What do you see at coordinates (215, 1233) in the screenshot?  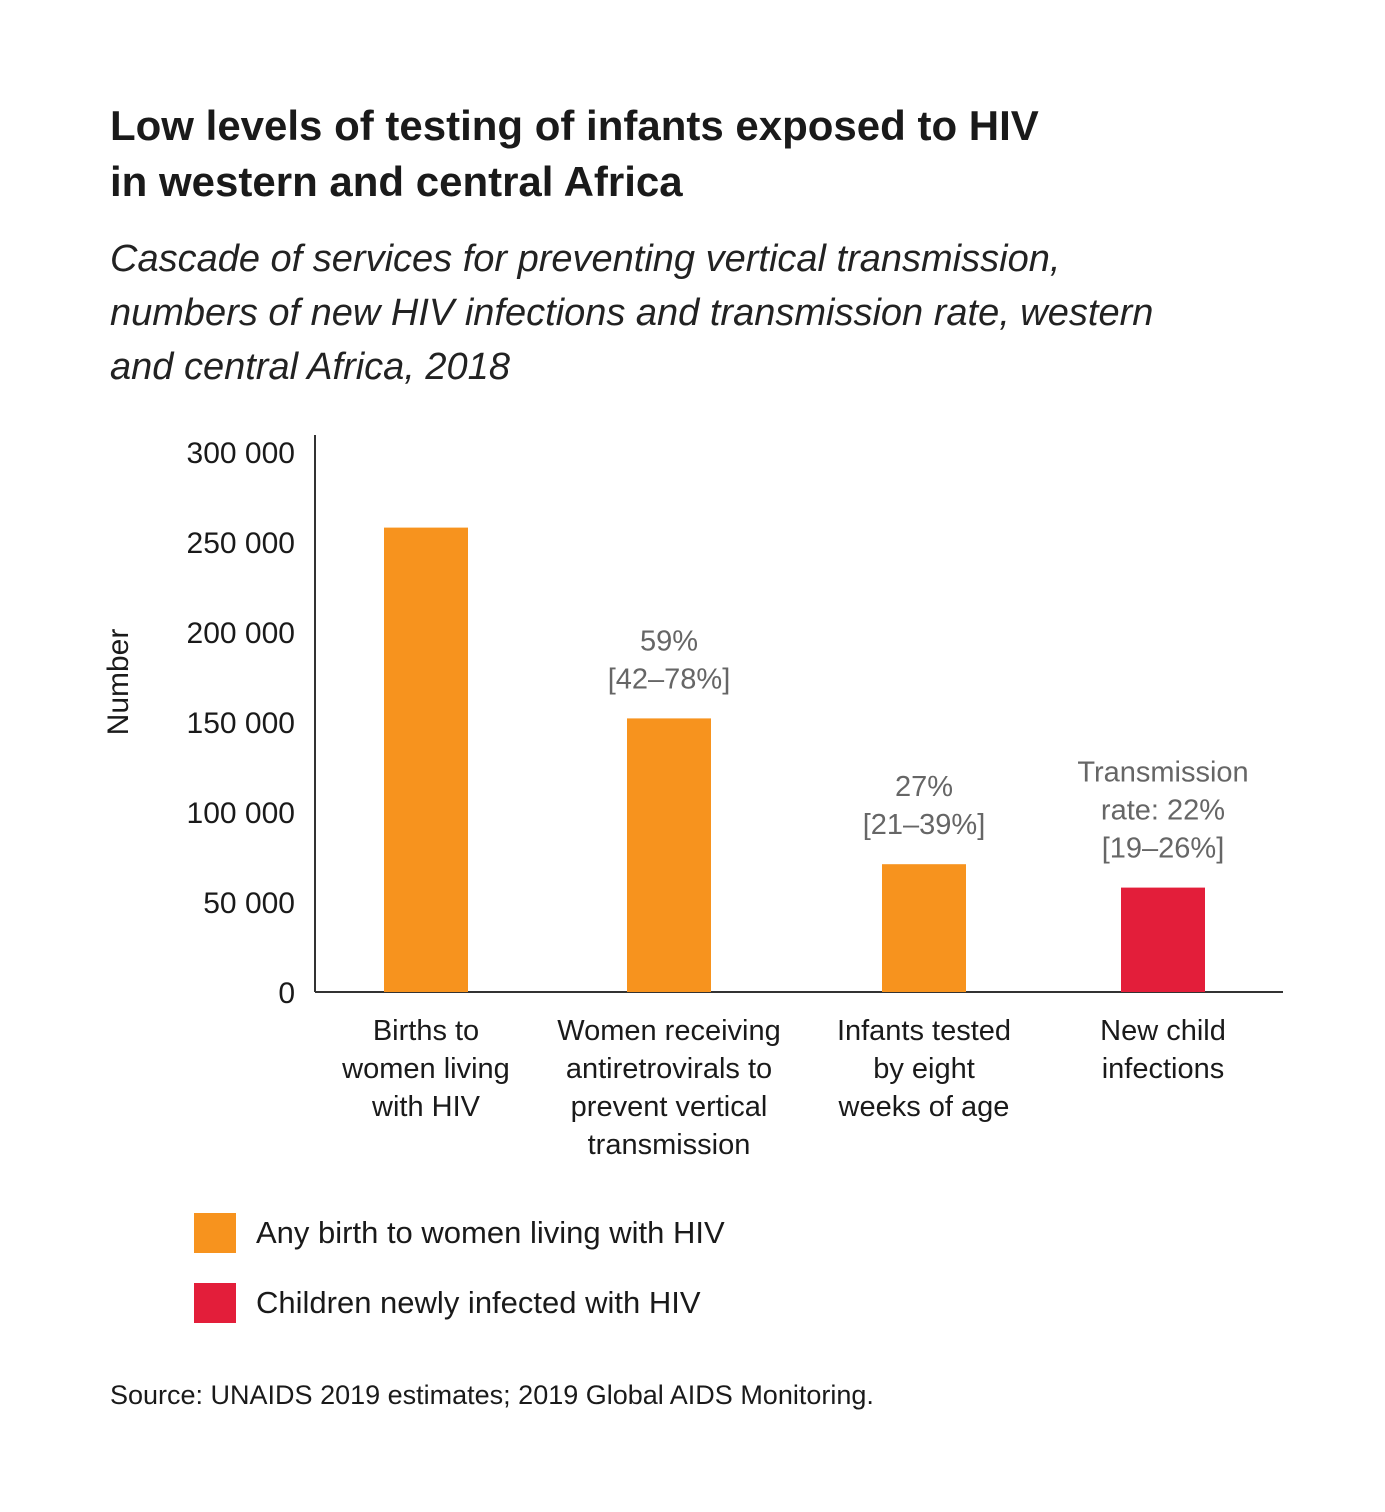 I see `legend-swatch-orange` at bounding box center [215, 1233].